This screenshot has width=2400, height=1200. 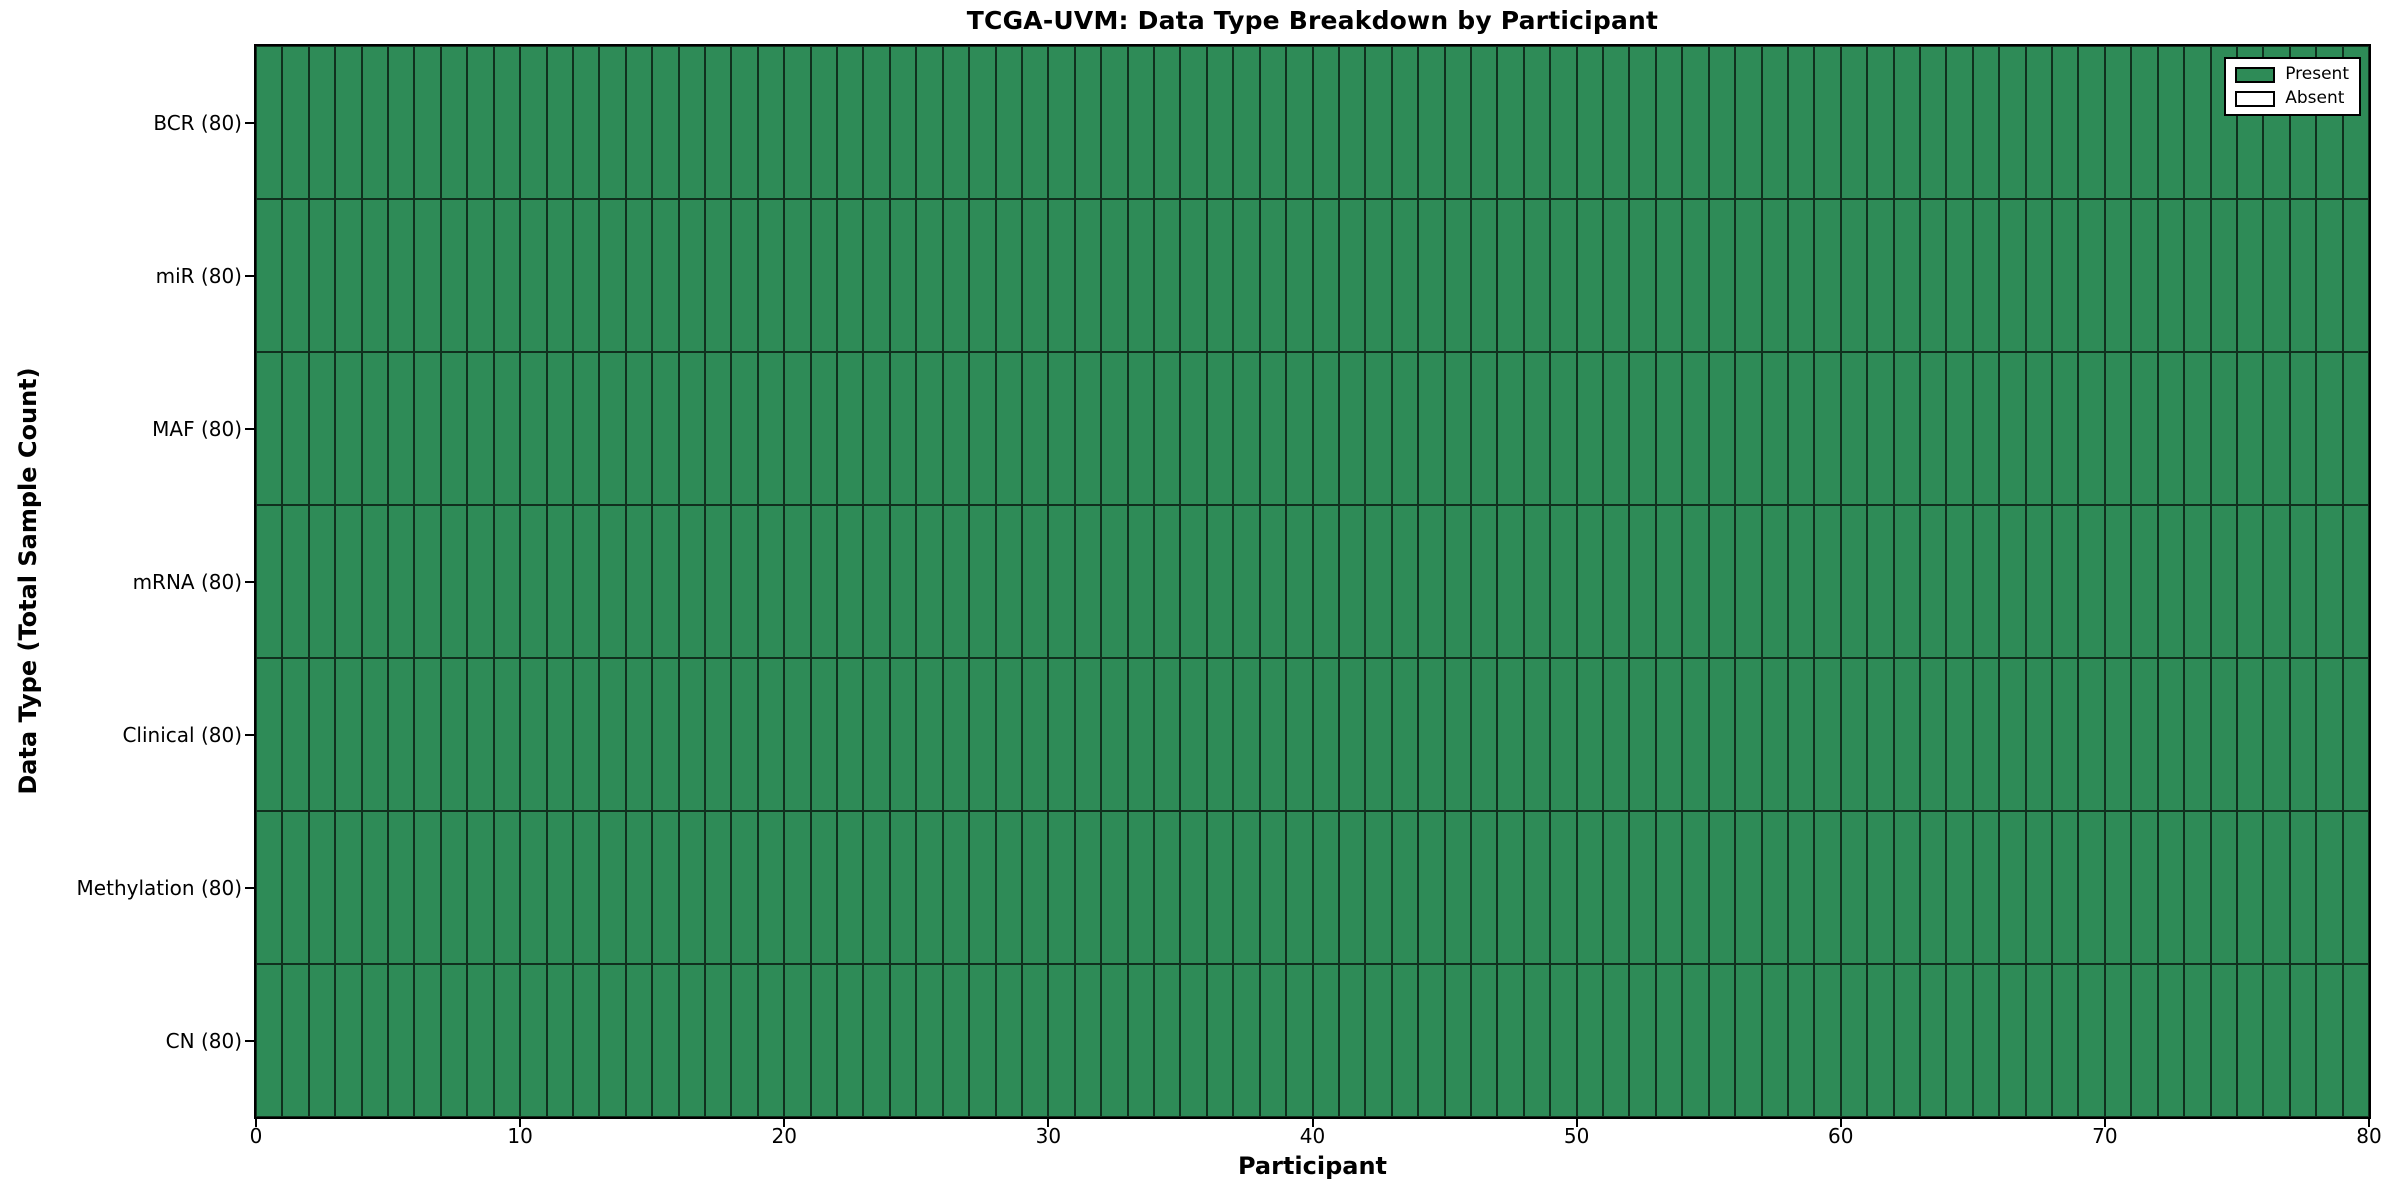 What do you see at coordinates (197, 122) in the screenshot?
I see `y-tick-label: BCR (80)` at bounding box center [197, 122].